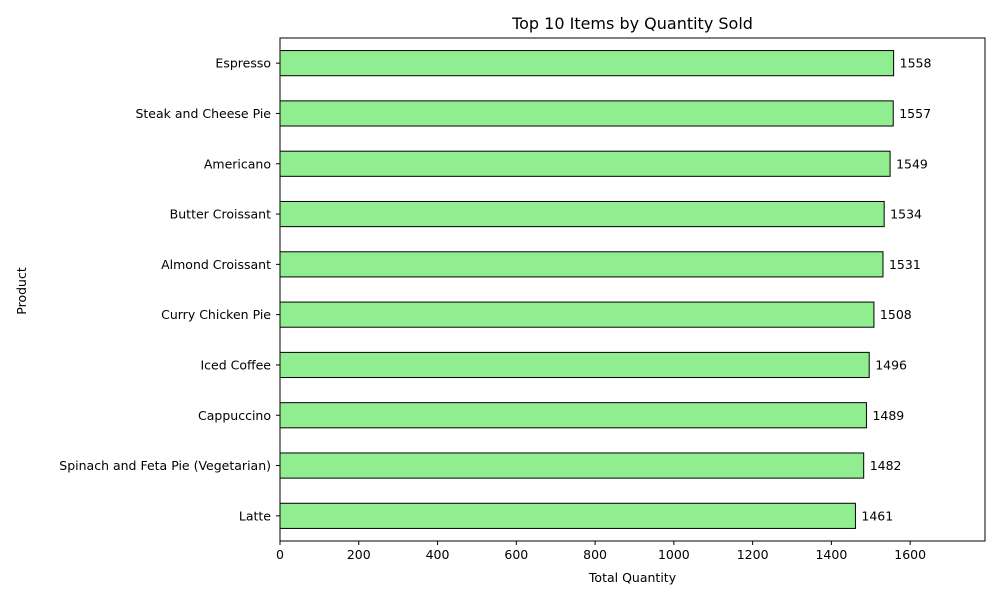  What do you see at coordinates (910, 554) in the screenshot?
I see `x-tick-label: 1600` at bounding box center [910, 554].